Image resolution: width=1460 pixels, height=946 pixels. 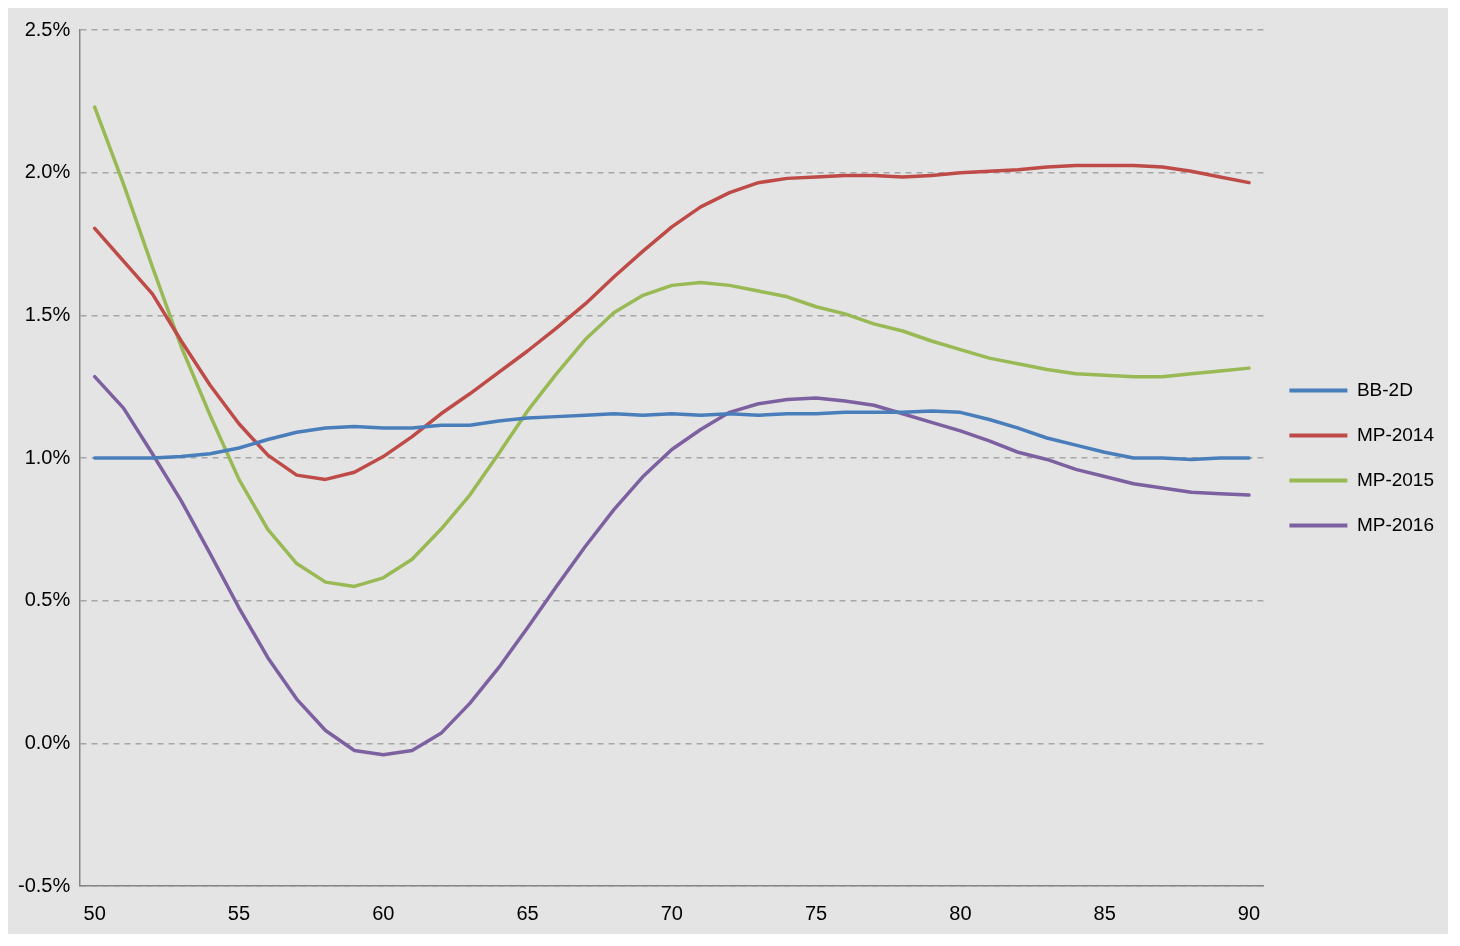 I want to click on y-tick-label: 2.5%, so click(x=47, y=28).